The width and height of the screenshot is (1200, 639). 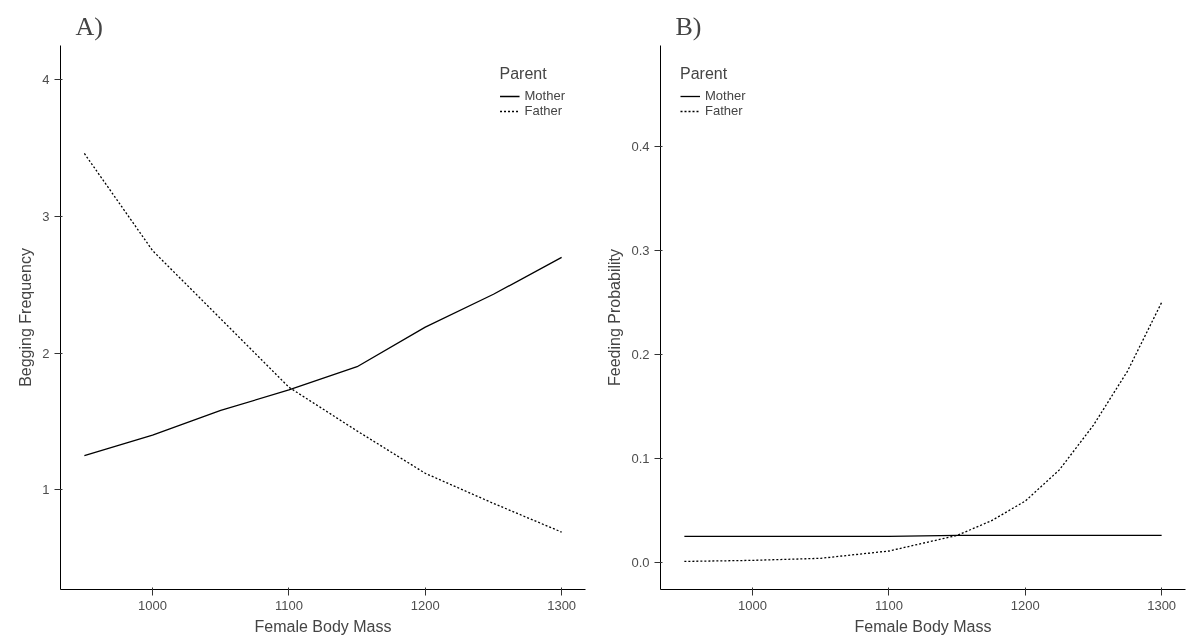 I want to click on y-tick-label: 4, so click(x=46, y=80).